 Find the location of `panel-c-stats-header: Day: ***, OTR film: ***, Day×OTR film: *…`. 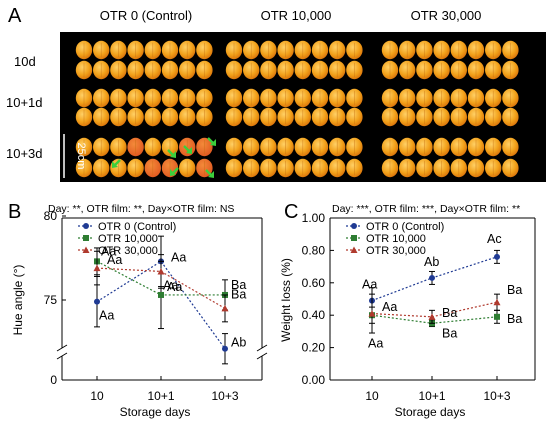

panel-c-stats-header: Day: ***, OTR film: ***, Day×OTR film: *… is located at coordinates (426, 209).